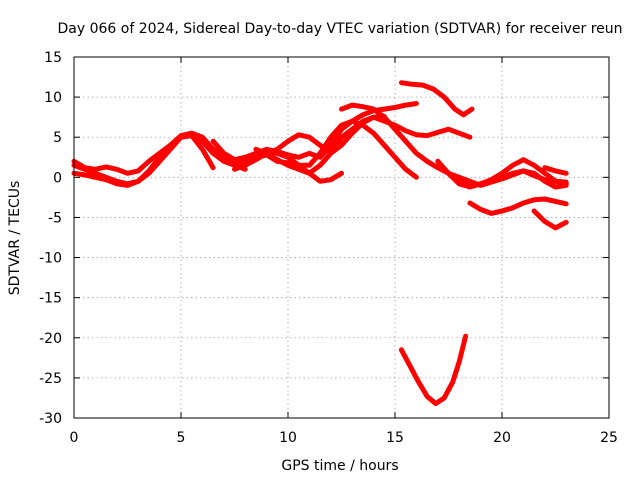  I want to click on y-tick-label: -30, so click(50, 419).